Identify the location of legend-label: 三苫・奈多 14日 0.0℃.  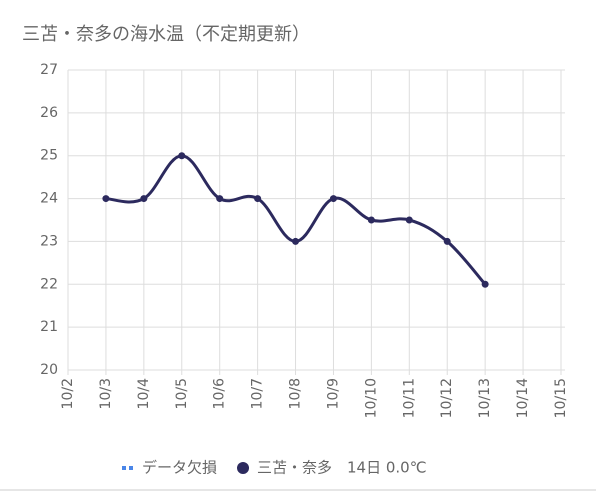
(342, 468).